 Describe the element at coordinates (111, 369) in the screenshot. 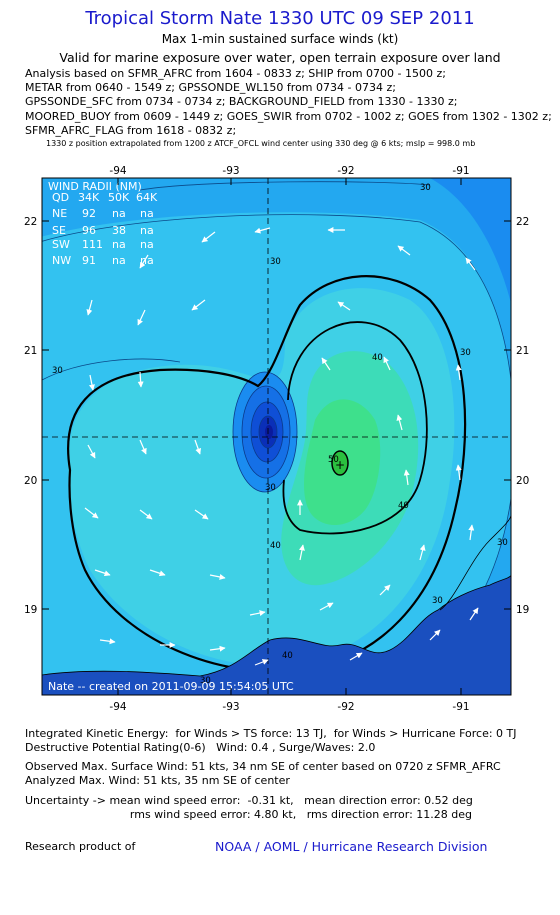

I see `contour-30-left` at that location.